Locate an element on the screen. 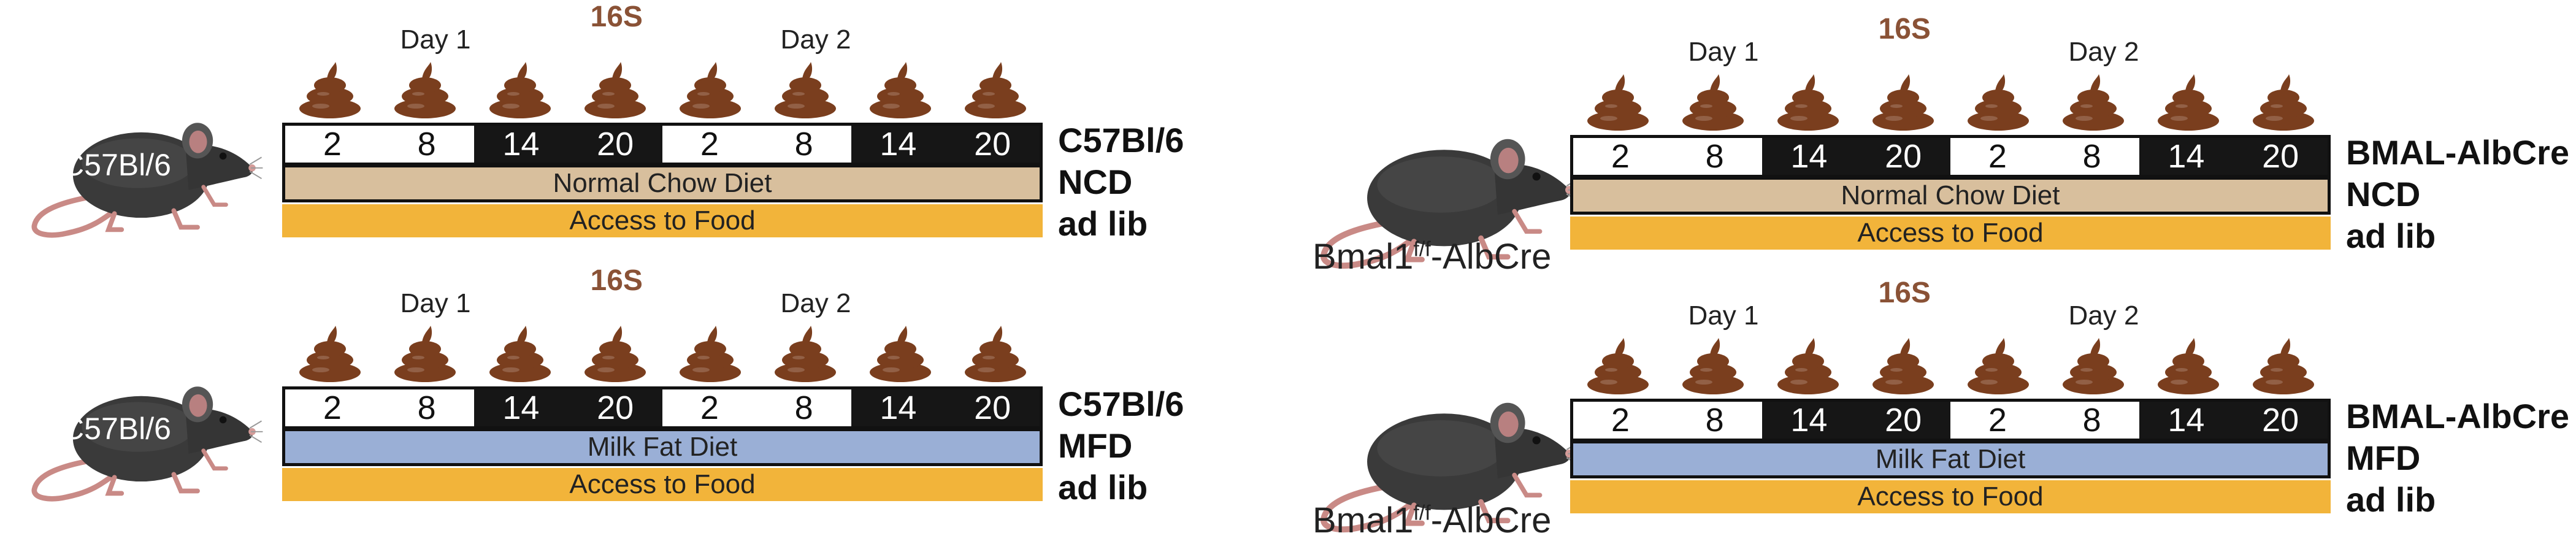 This screenshot has height=552, width=2576. strain-genotype: f/f is located at coordinates (1422, 513).